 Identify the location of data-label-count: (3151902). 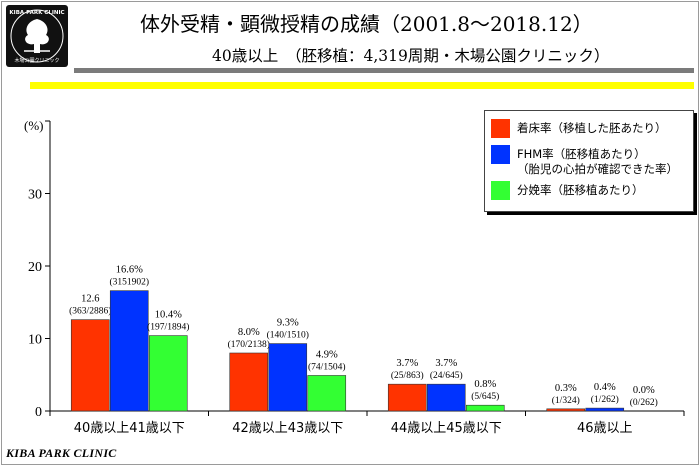
(129, 282).